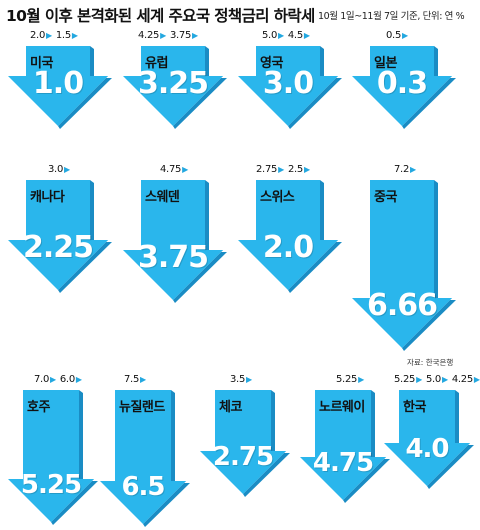 The image size is (480, 530). I want to click on rate-history: 3.5▶, so click(243, 379).